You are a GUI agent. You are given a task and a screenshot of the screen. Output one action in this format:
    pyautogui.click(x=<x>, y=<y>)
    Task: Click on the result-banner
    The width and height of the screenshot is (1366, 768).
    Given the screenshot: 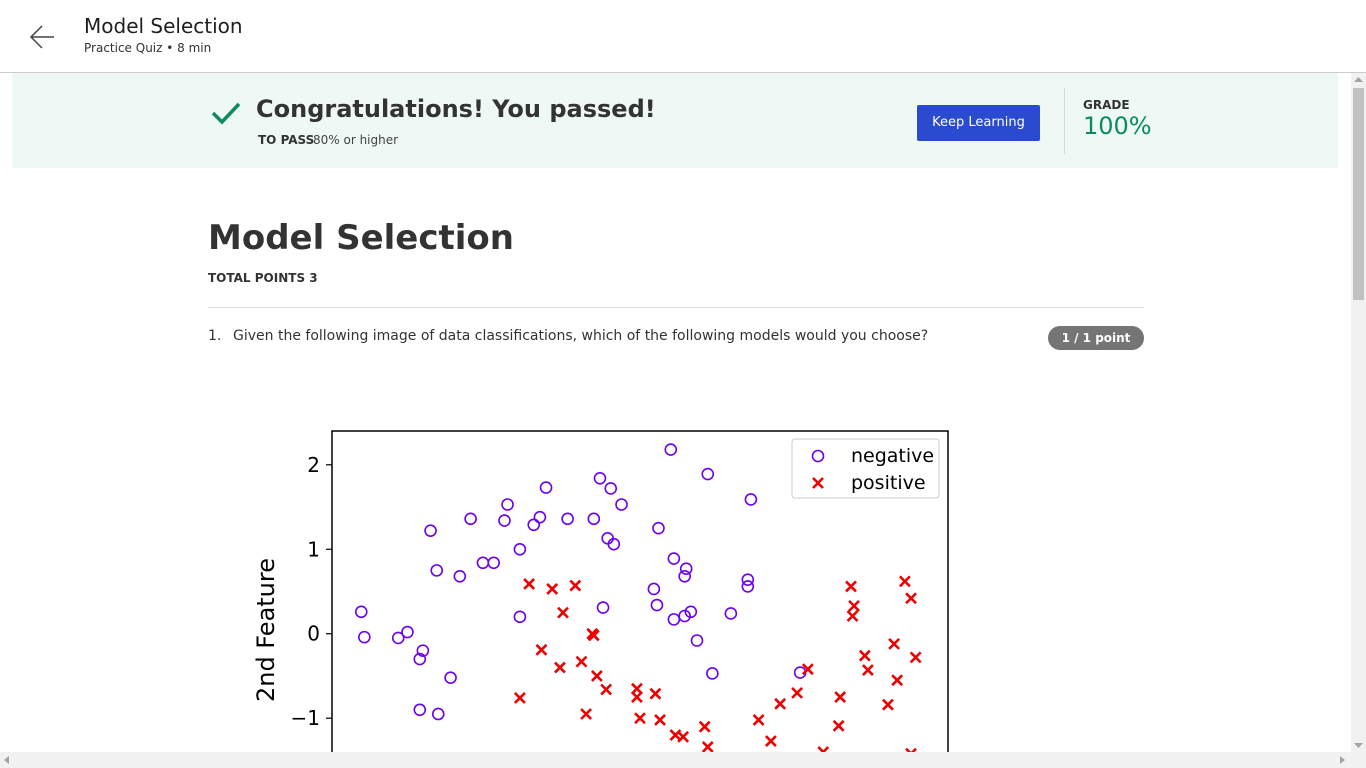 What is the action you would take?
    pyautogui.click(x=675, y=120)
    